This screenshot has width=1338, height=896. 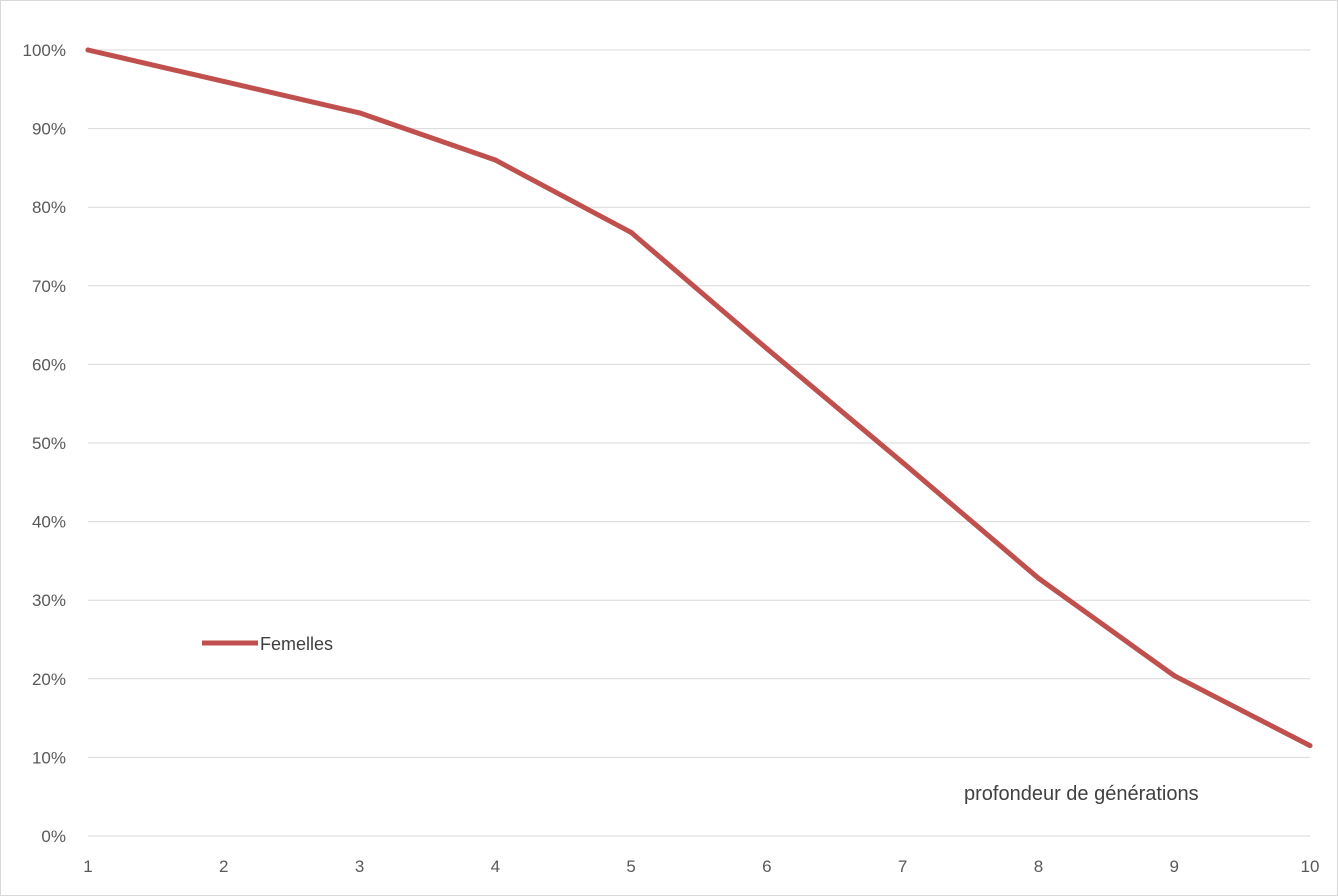 I want to click on y-tick-label: 40%, so click(x=49, y=522).